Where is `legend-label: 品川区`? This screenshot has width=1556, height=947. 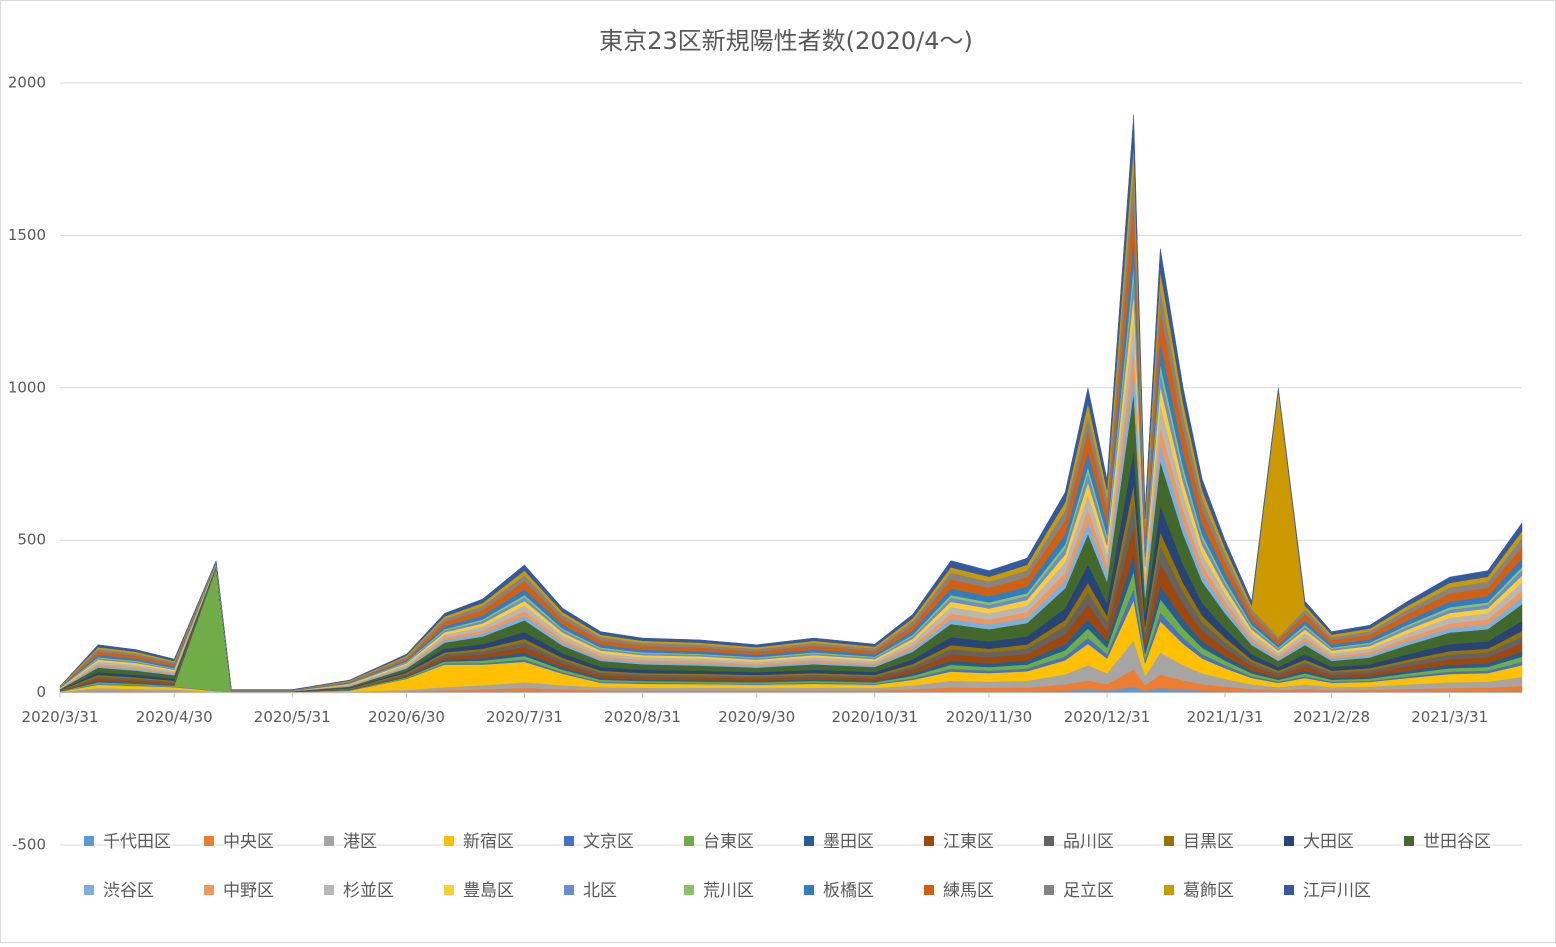
legend-label: 品川区 is located at coordinates (1088, 842).